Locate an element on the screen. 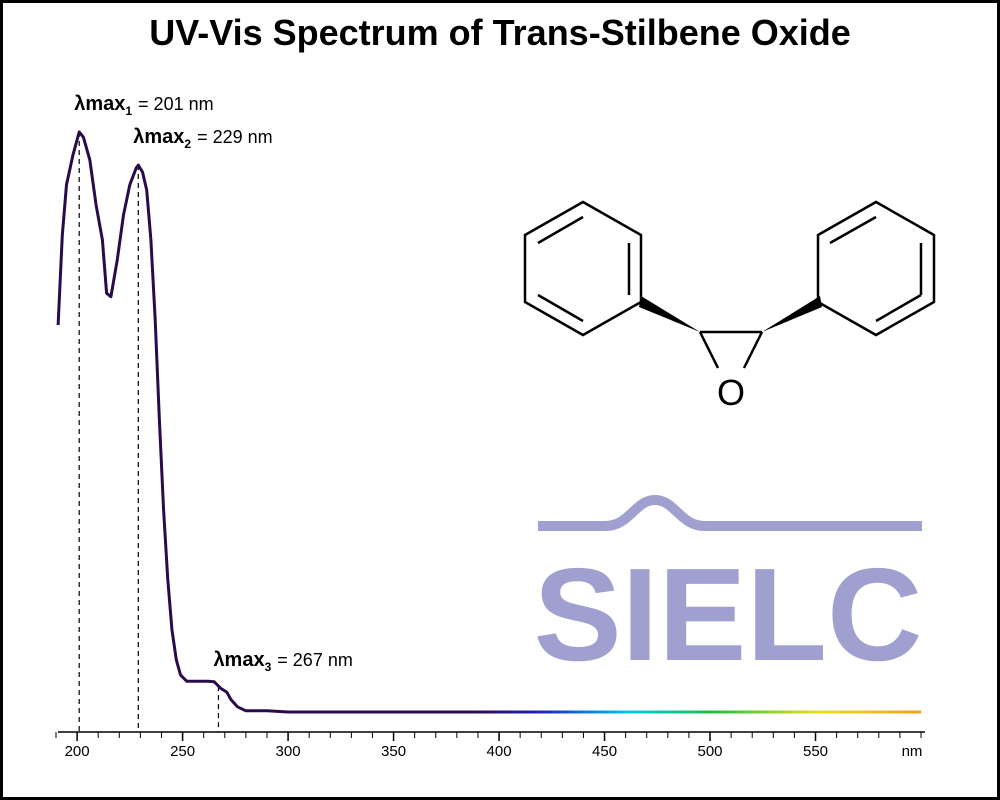 The image size is (1000, 800). x-tick-label: 450 is located at coordinates (604, 751).